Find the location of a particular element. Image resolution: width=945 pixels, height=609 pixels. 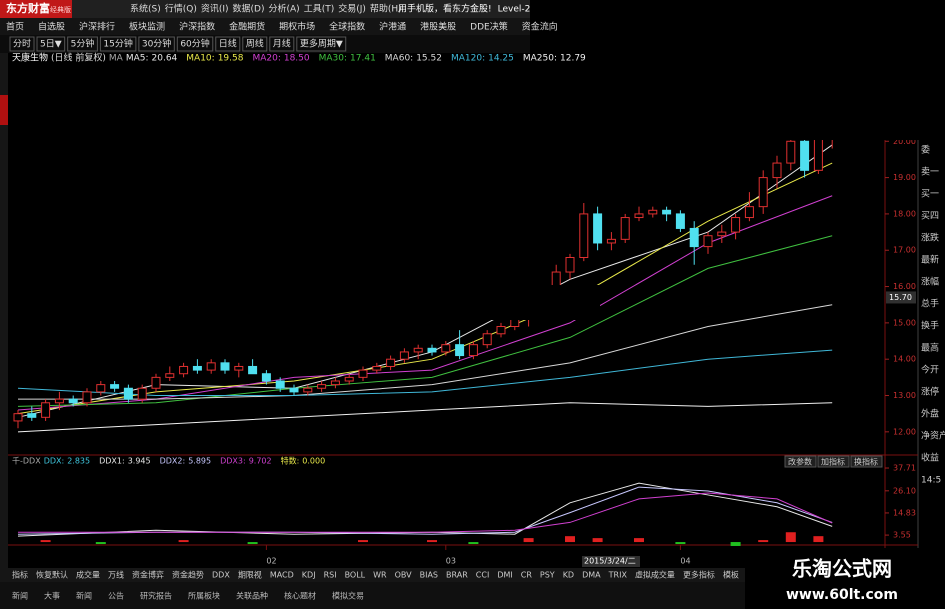

bottom-tab: 核心题材 is located at coordinates (300, 596).